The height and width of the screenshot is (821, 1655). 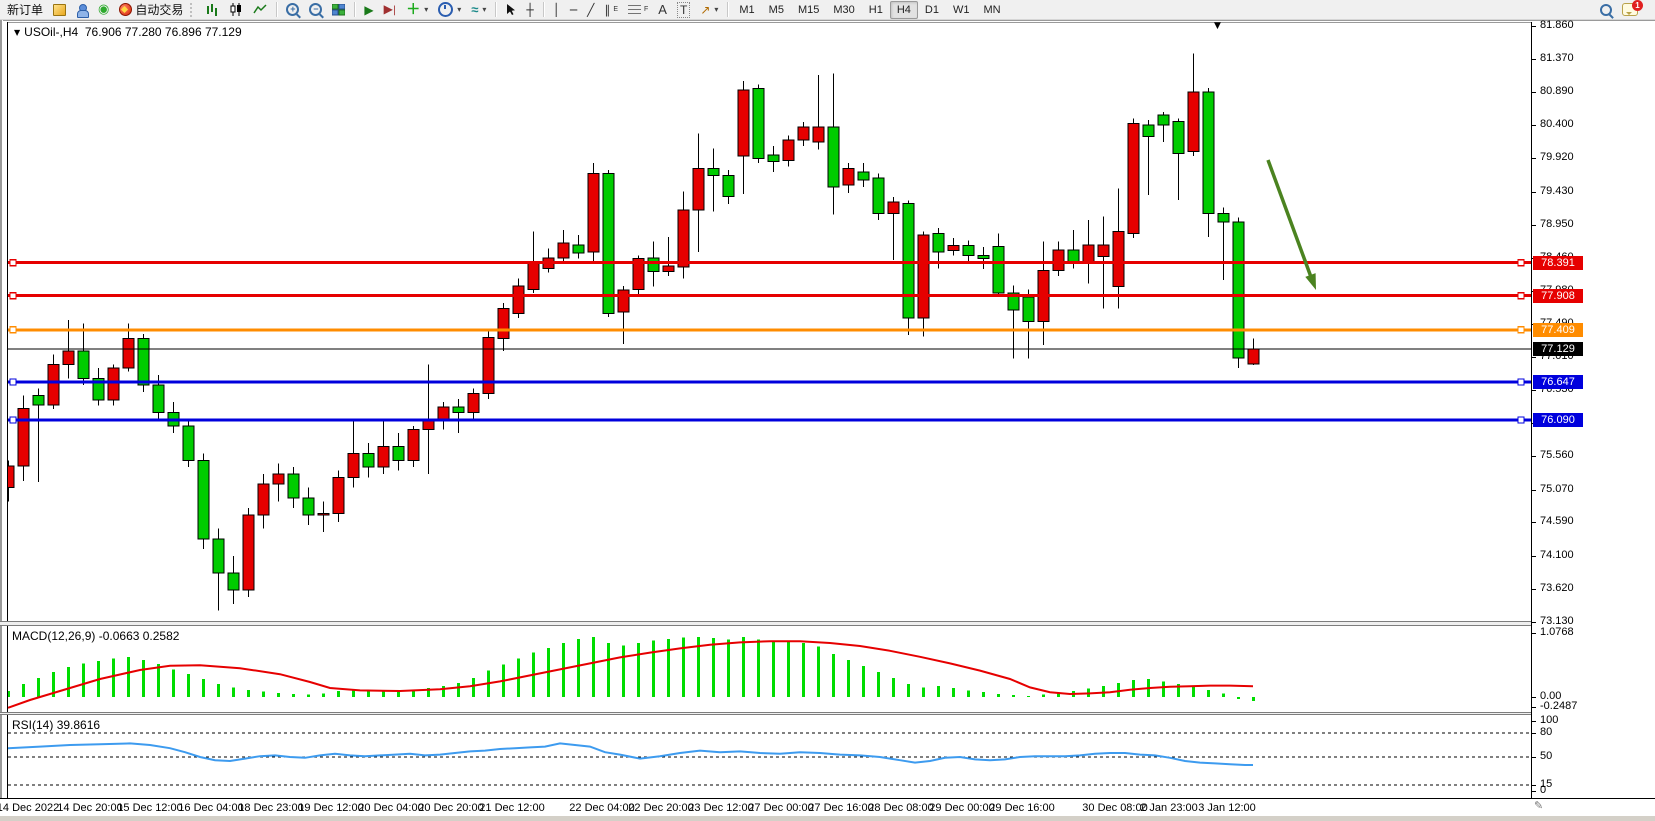 What do you see at coordinates (875, 9) in the screenshot?
I see `timeframe-button-h1: H1` at bounding box center [875, 9].